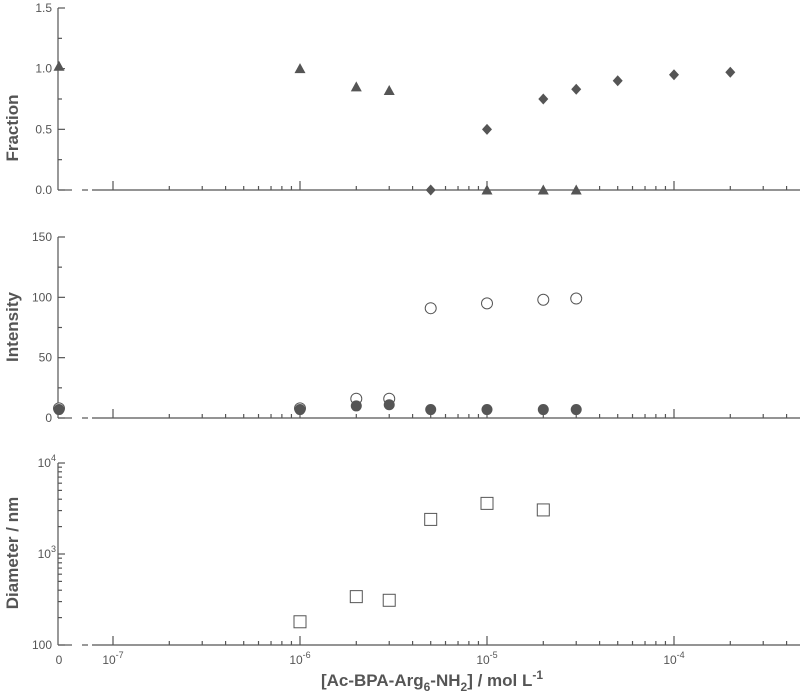 This screenshot has width=800, height=698. I want to click on y-tick-label: 104, so click(47, 461).